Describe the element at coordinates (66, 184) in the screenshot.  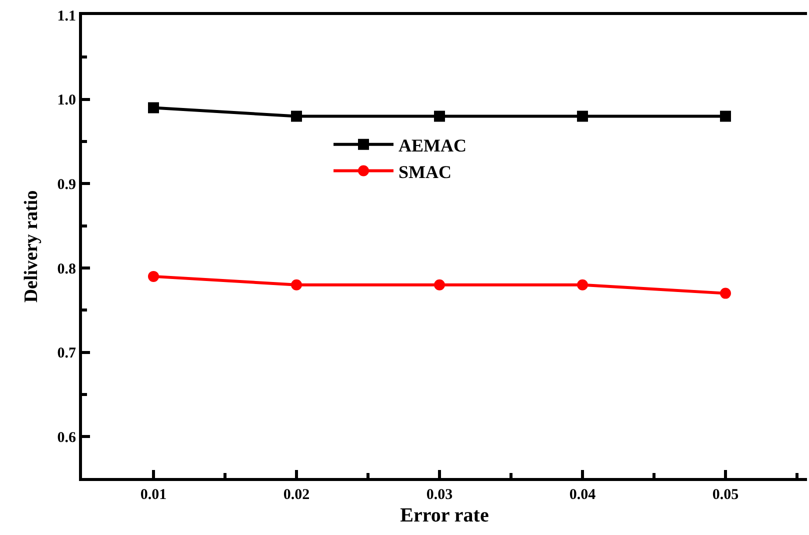
I see `y-tick-label: 0.9` at that location.